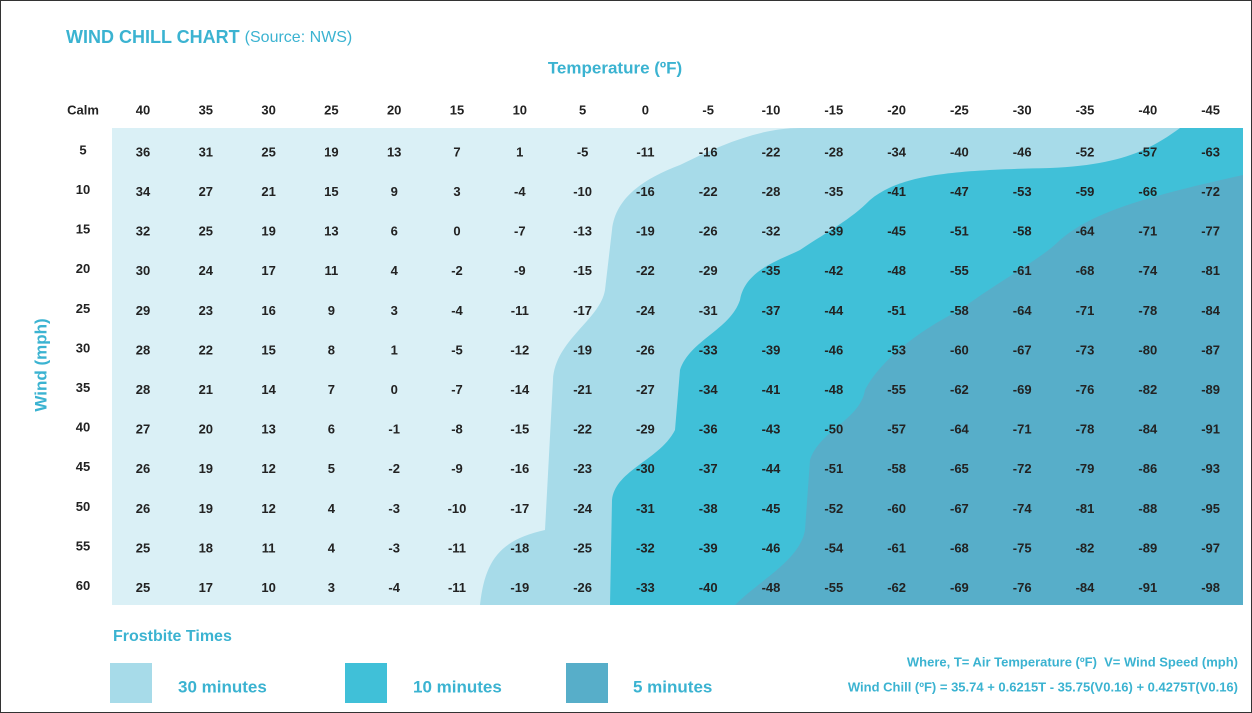 Image resolution: width=1252 pixels, height=713 pixels. What do you see at coordinates (331, 191) in the screenshot?
I see `cell-value: 15` at bounding box center [331, 191].